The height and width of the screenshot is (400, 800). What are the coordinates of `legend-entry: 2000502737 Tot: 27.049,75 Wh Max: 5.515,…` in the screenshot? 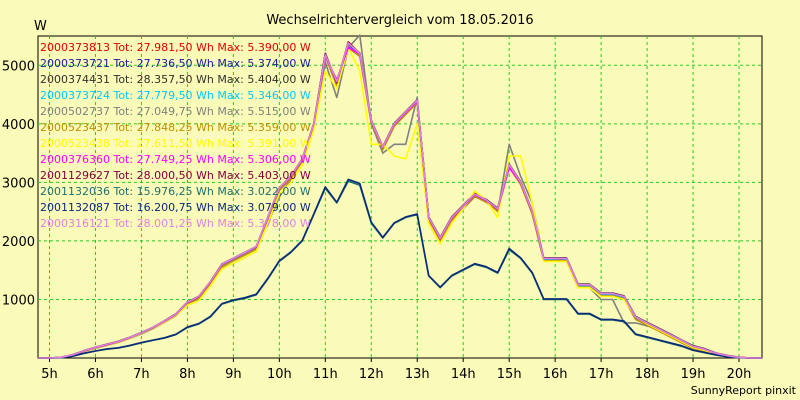 It's located at (175, 111).